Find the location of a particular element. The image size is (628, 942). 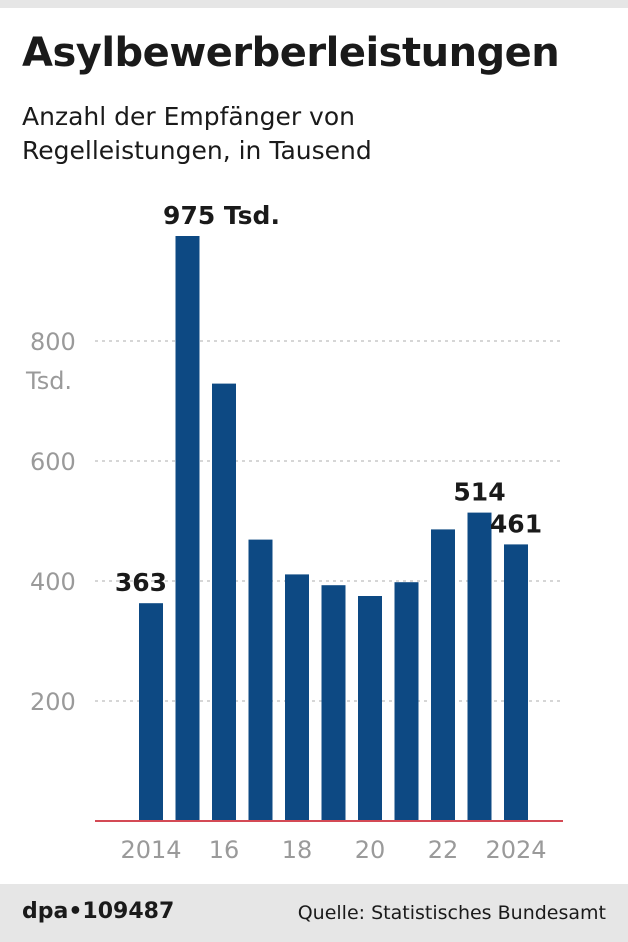

x-tick-label-2020: 20 is located at coordinates (370, 850).